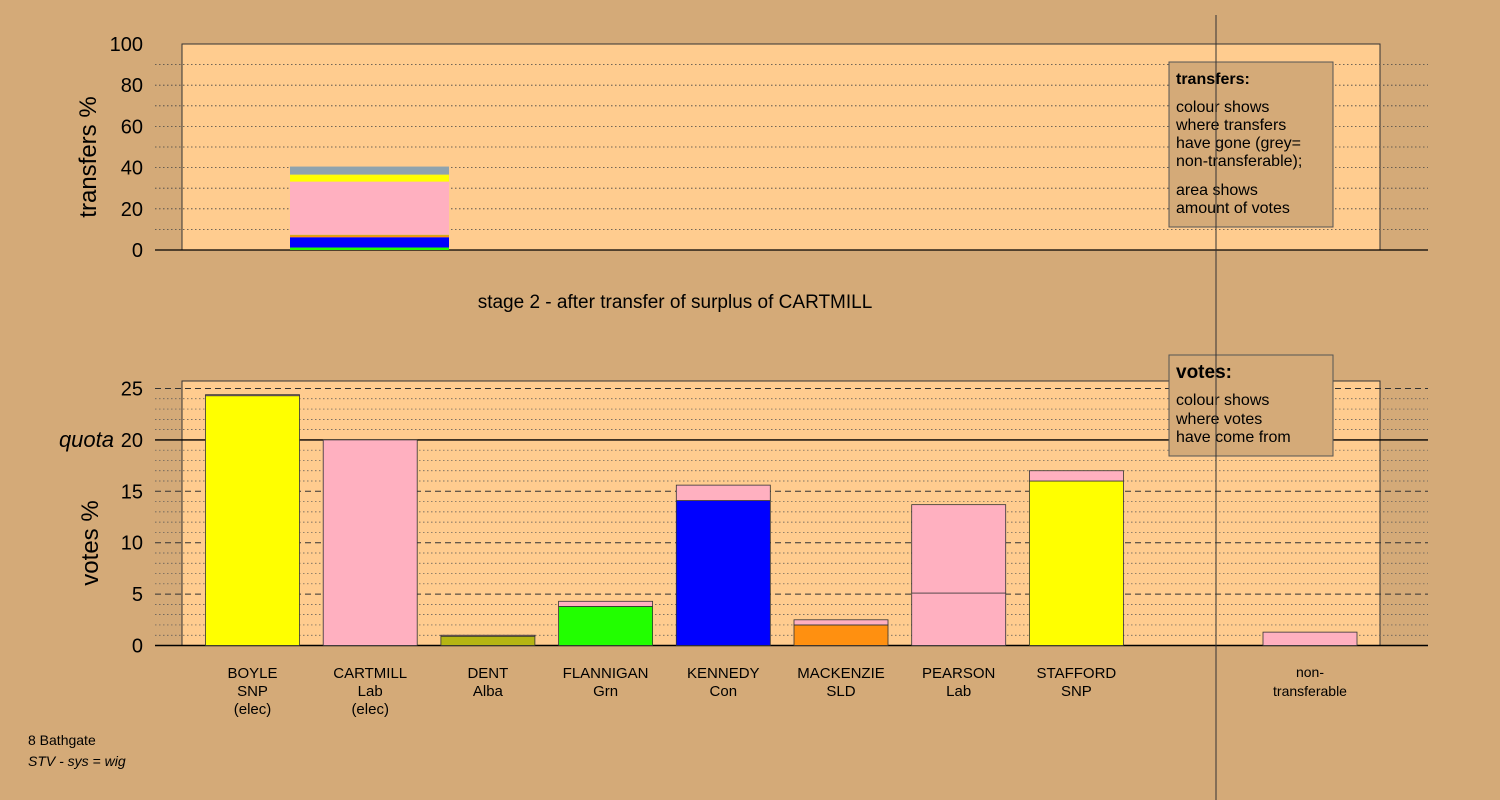  Describe the element at coordinates (1233, 208) in the screenshot. I see `transfers-legend-line: amount of votes` at that location.